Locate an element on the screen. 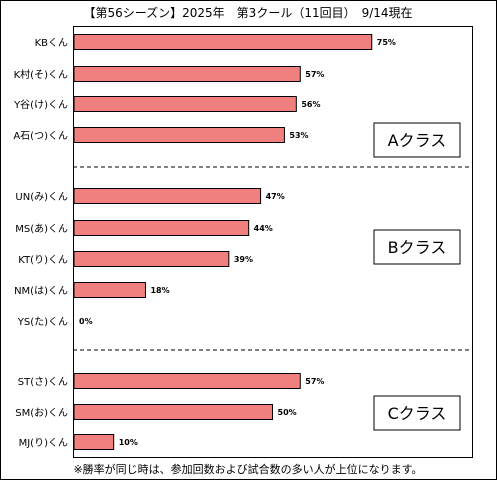 This screenshot has height=480, width=497. category-label: YS(た)くん is located at coordinates (42, 322).